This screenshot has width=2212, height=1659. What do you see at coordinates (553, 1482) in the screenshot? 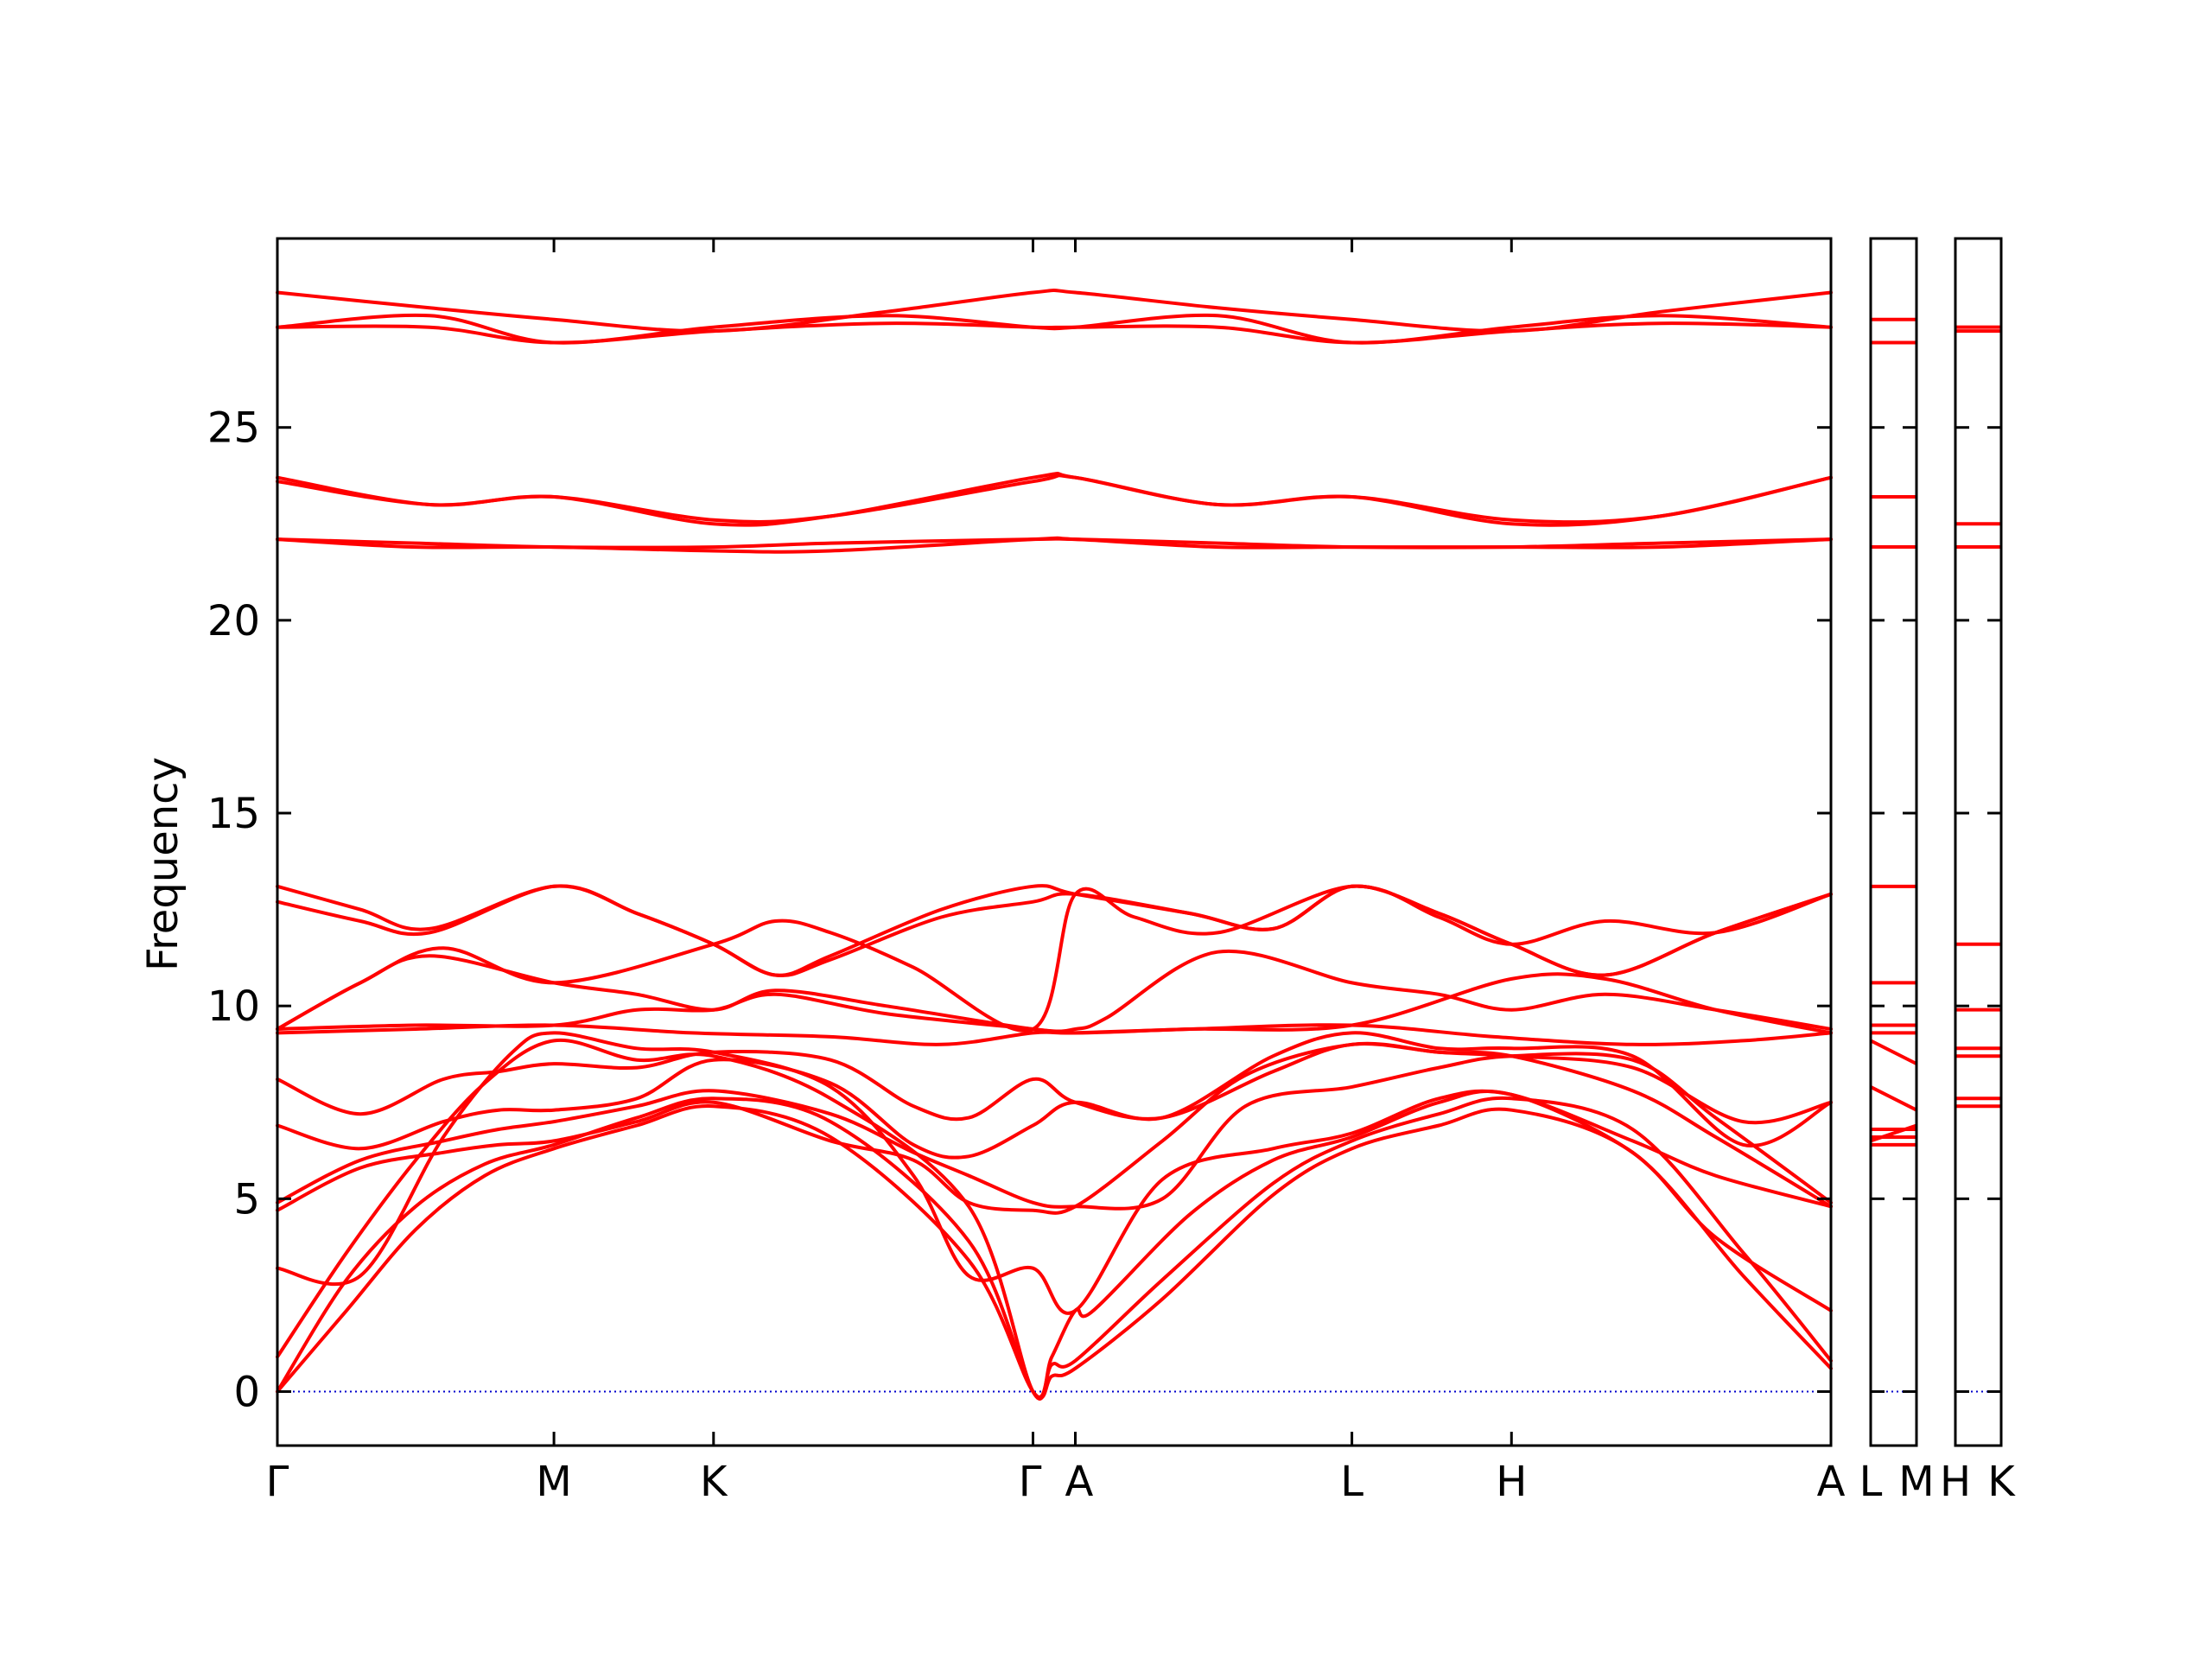
I see `x-tick-label-1: M` at bounding box center [553, 1482].